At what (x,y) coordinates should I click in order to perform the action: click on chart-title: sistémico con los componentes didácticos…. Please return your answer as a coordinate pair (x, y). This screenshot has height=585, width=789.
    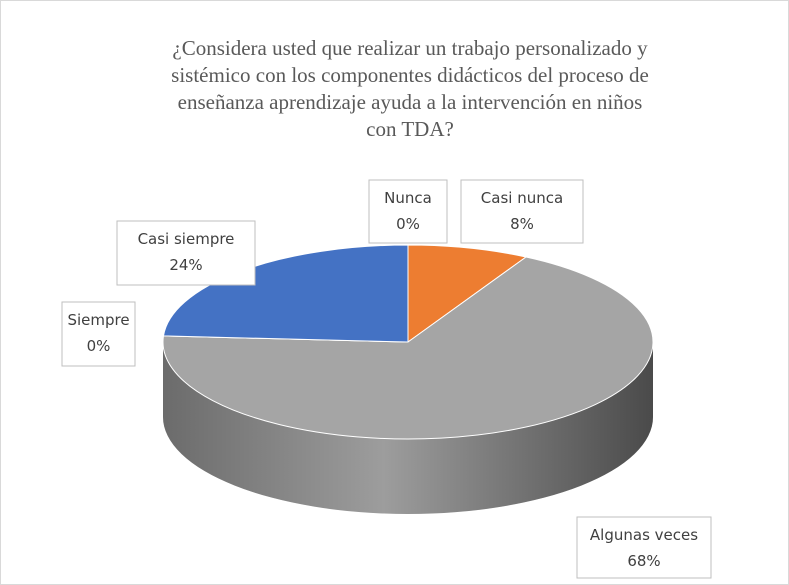
    Looking at the image, I should click on (410, 75).